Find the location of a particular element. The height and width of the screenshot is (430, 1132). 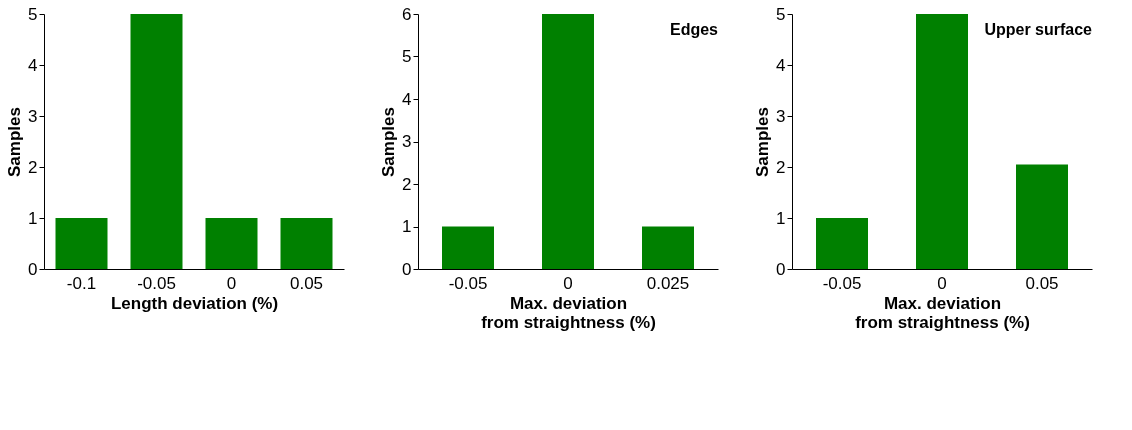

x-tick-label: 0.025 is located at coordinates (668, 283).